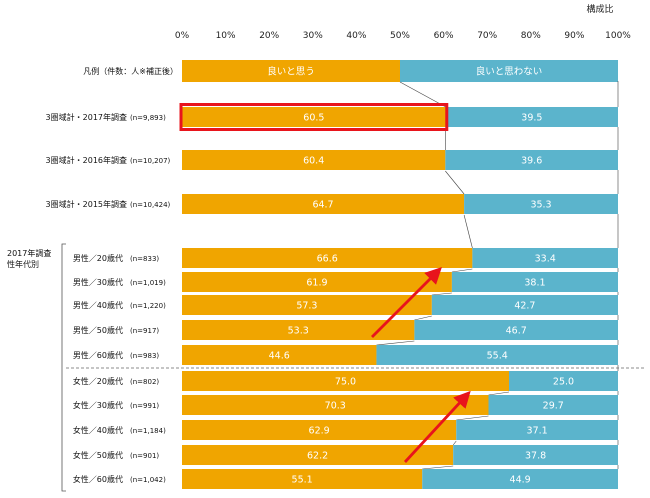 The height and width of the screenshot is (498, 650). I want to click on data-label: 60.4, so click(313, 161).